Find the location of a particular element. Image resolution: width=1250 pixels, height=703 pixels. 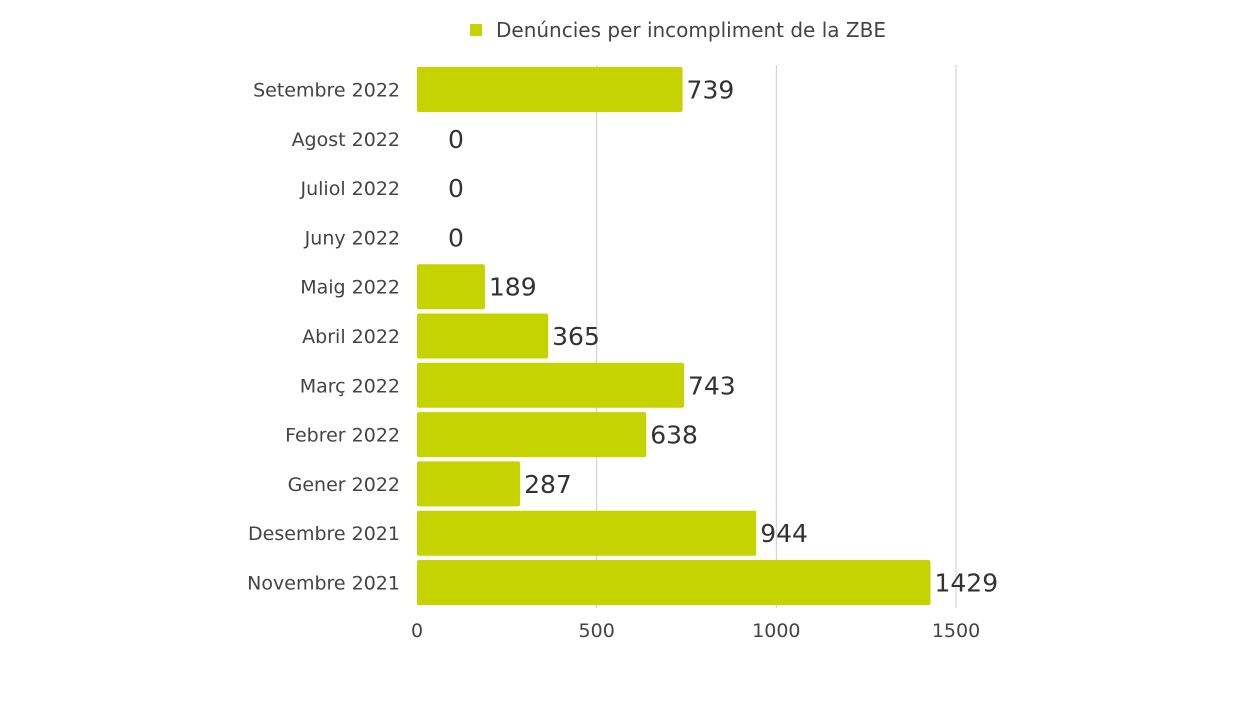

category-label: Juliol 2022 is located at coordinates (350, 189).